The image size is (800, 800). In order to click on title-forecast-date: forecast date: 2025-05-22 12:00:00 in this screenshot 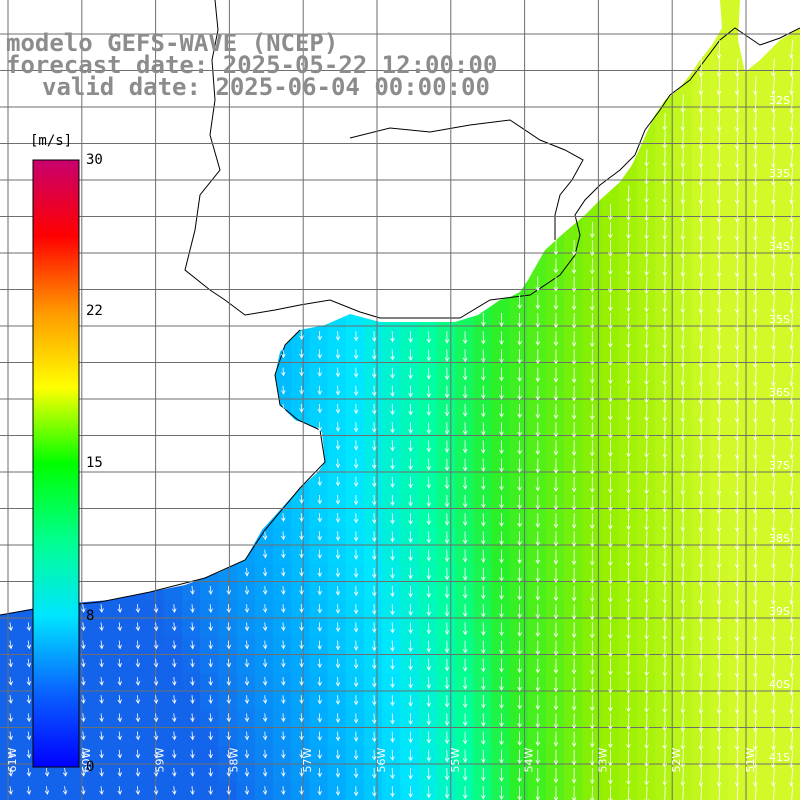, I will do `click(252, 65)`.